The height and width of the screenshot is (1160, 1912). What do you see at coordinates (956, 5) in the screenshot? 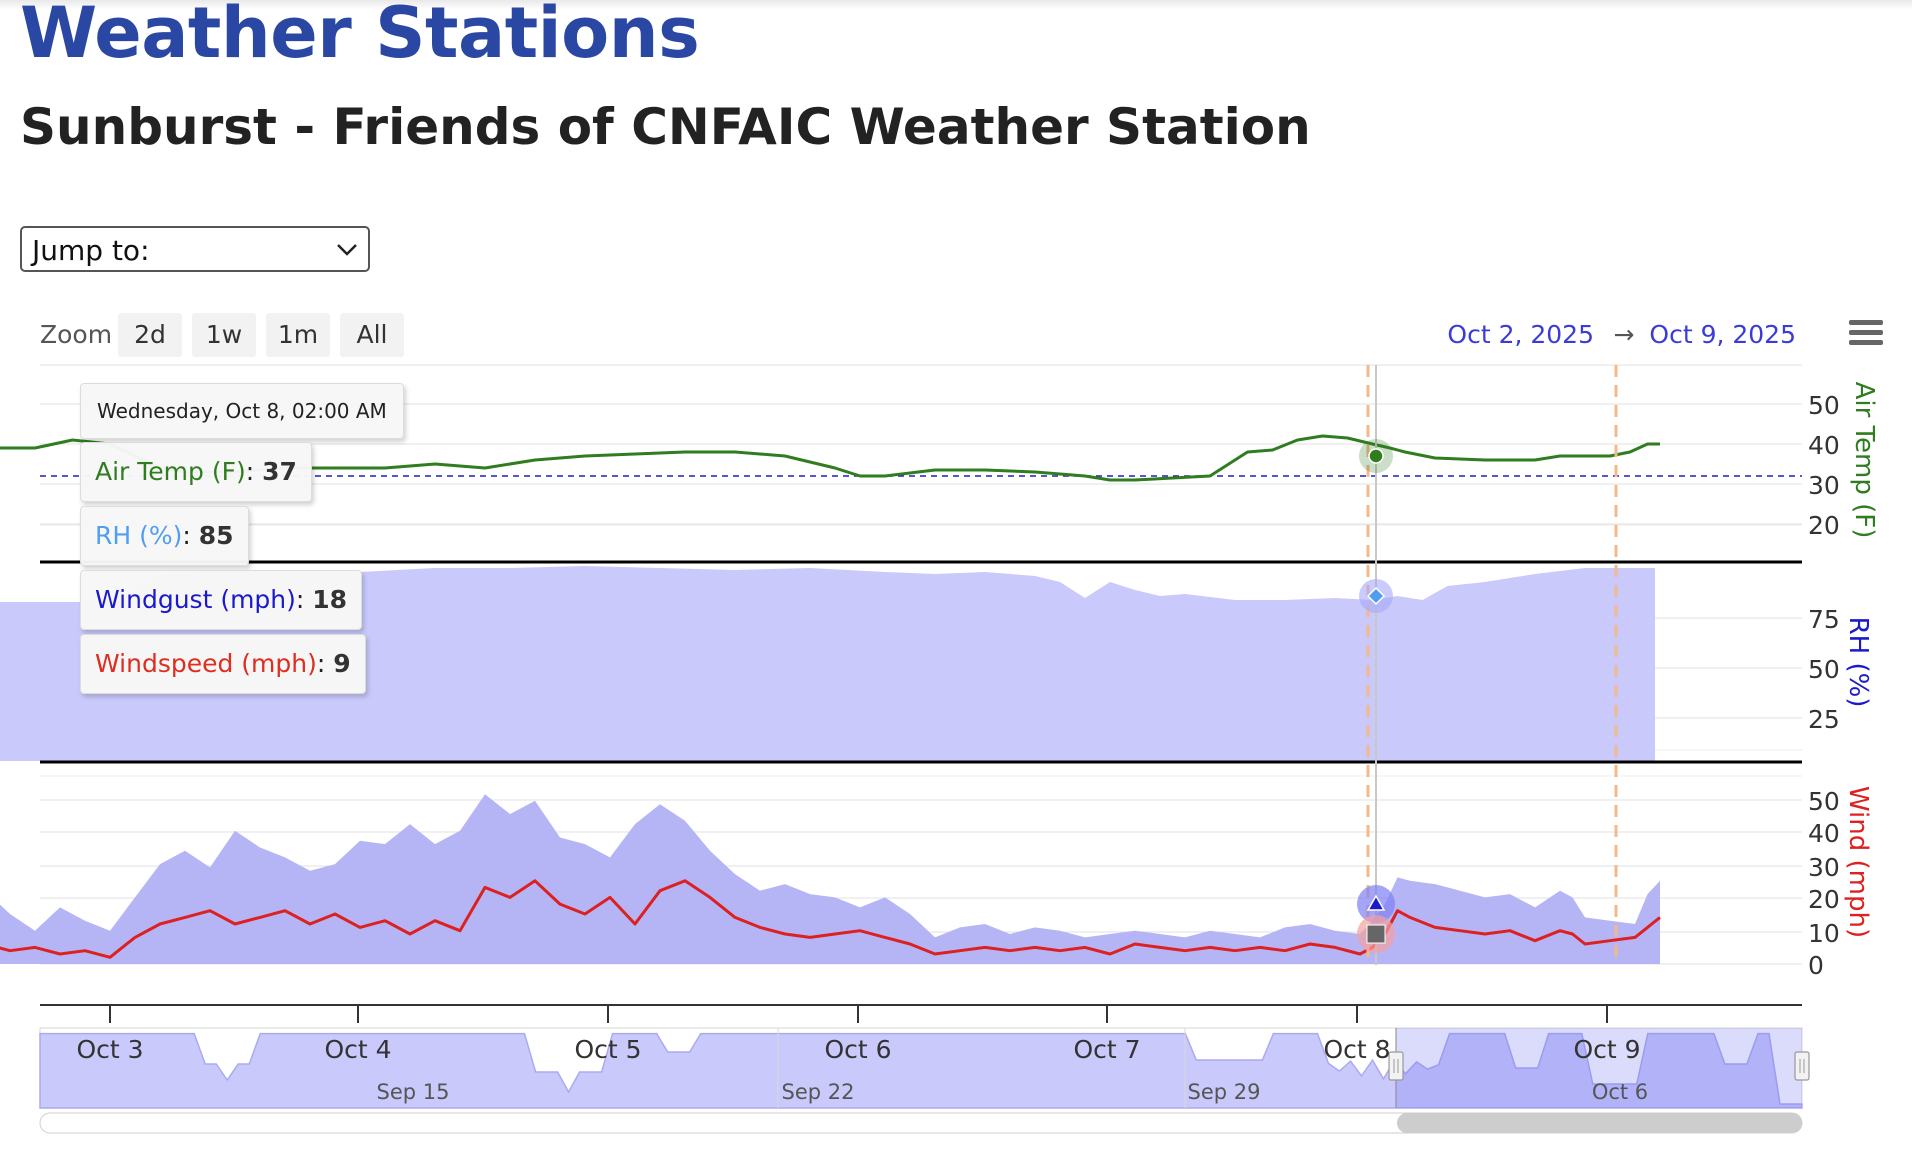
I see `top-shadow` at bounding box center [956, 5].